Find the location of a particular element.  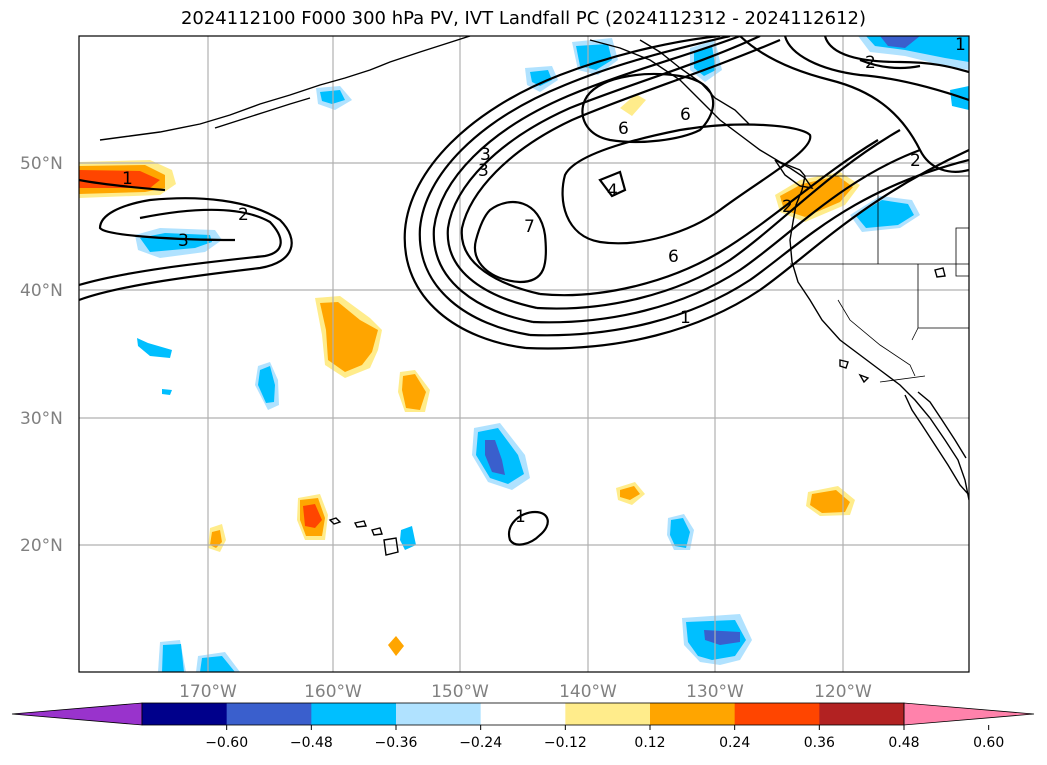

colorbar-tick-label: 0.48 is located at coordinates (903, 743).